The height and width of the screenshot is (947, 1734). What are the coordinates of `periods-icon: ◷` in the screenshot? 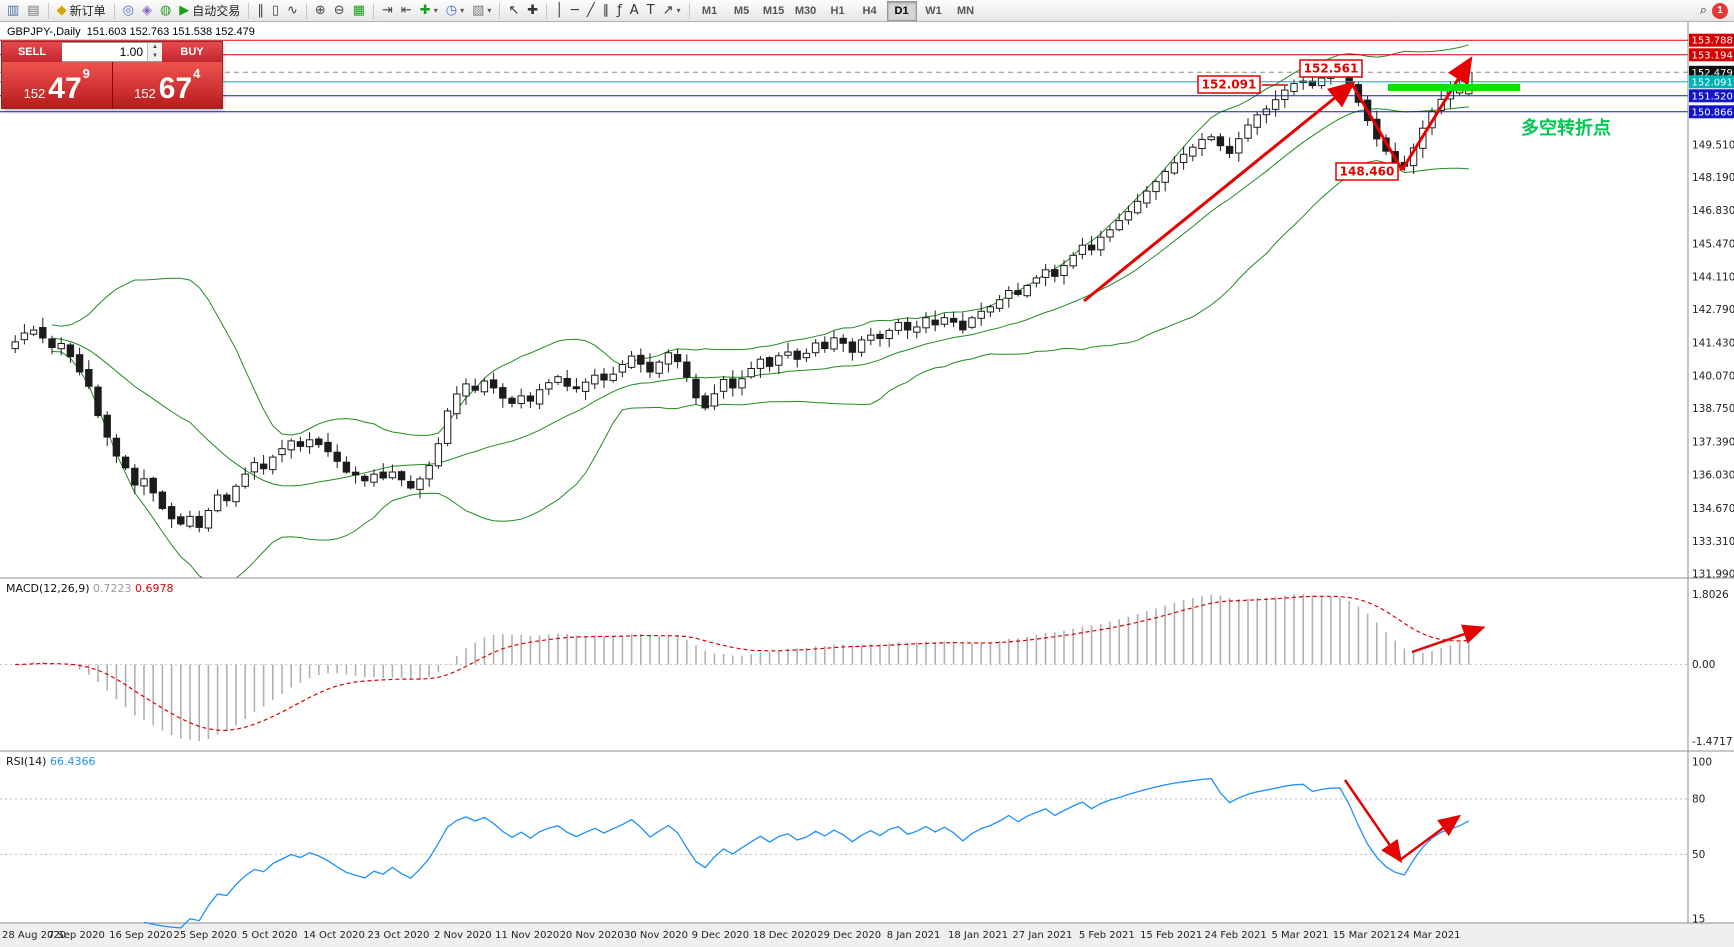 It's located at (451, 10).